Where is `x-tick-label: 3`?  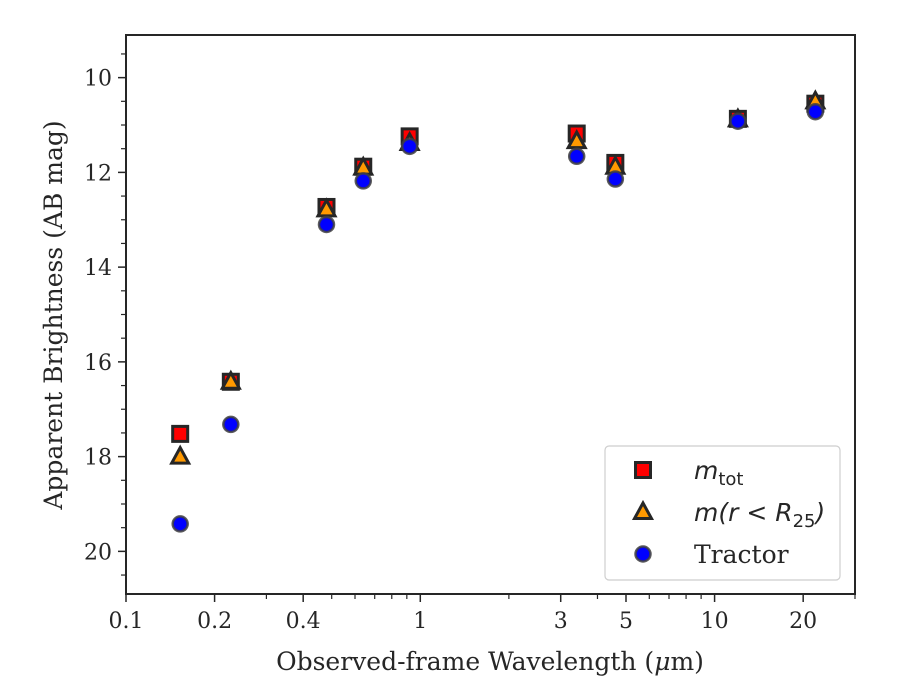 x-tick-label: 3 is located at coordinates (561, 621).